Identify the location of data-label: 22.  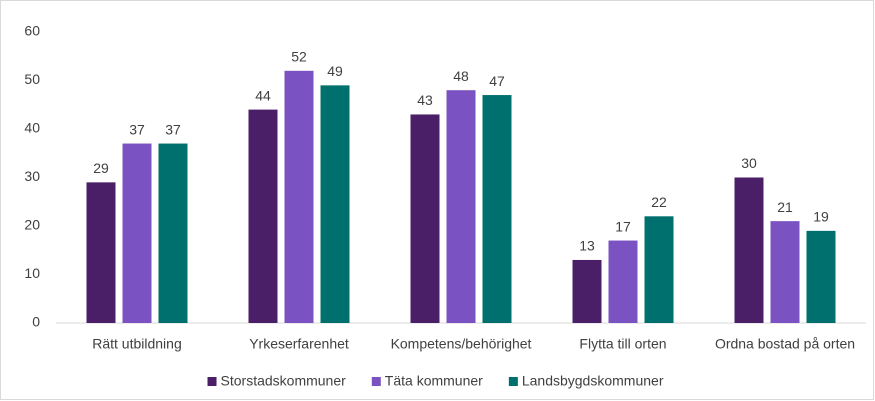
(659, 202).